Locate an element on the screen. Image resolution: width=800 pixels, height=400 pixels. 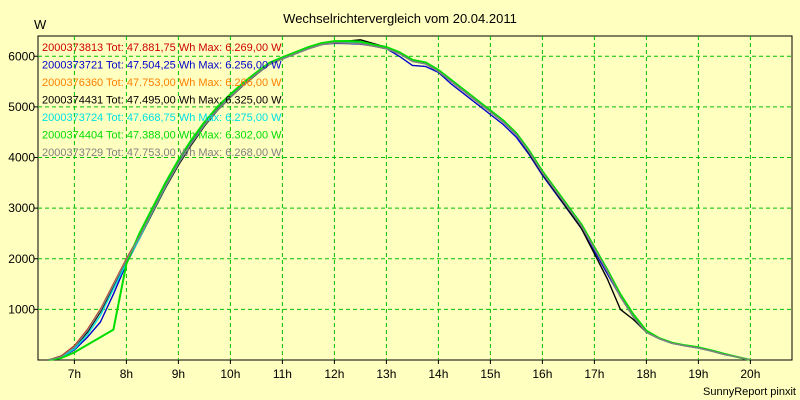
x-tick-label: 9h is located at coordinates (178, 374).